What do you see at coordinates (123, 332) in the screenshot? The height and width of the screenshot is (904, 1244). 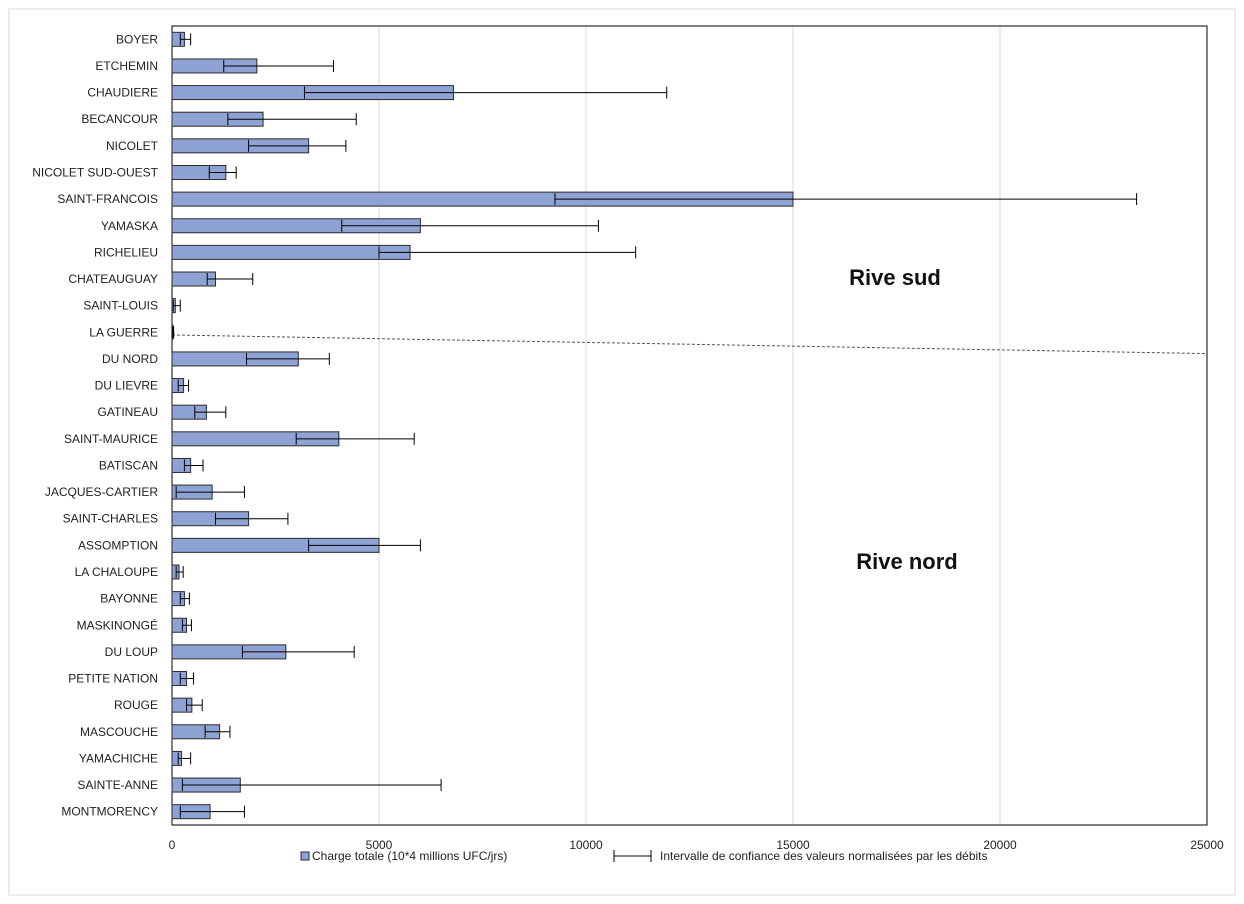 I see `category-label: LA GUERRE` at bounding box center [123, 332].